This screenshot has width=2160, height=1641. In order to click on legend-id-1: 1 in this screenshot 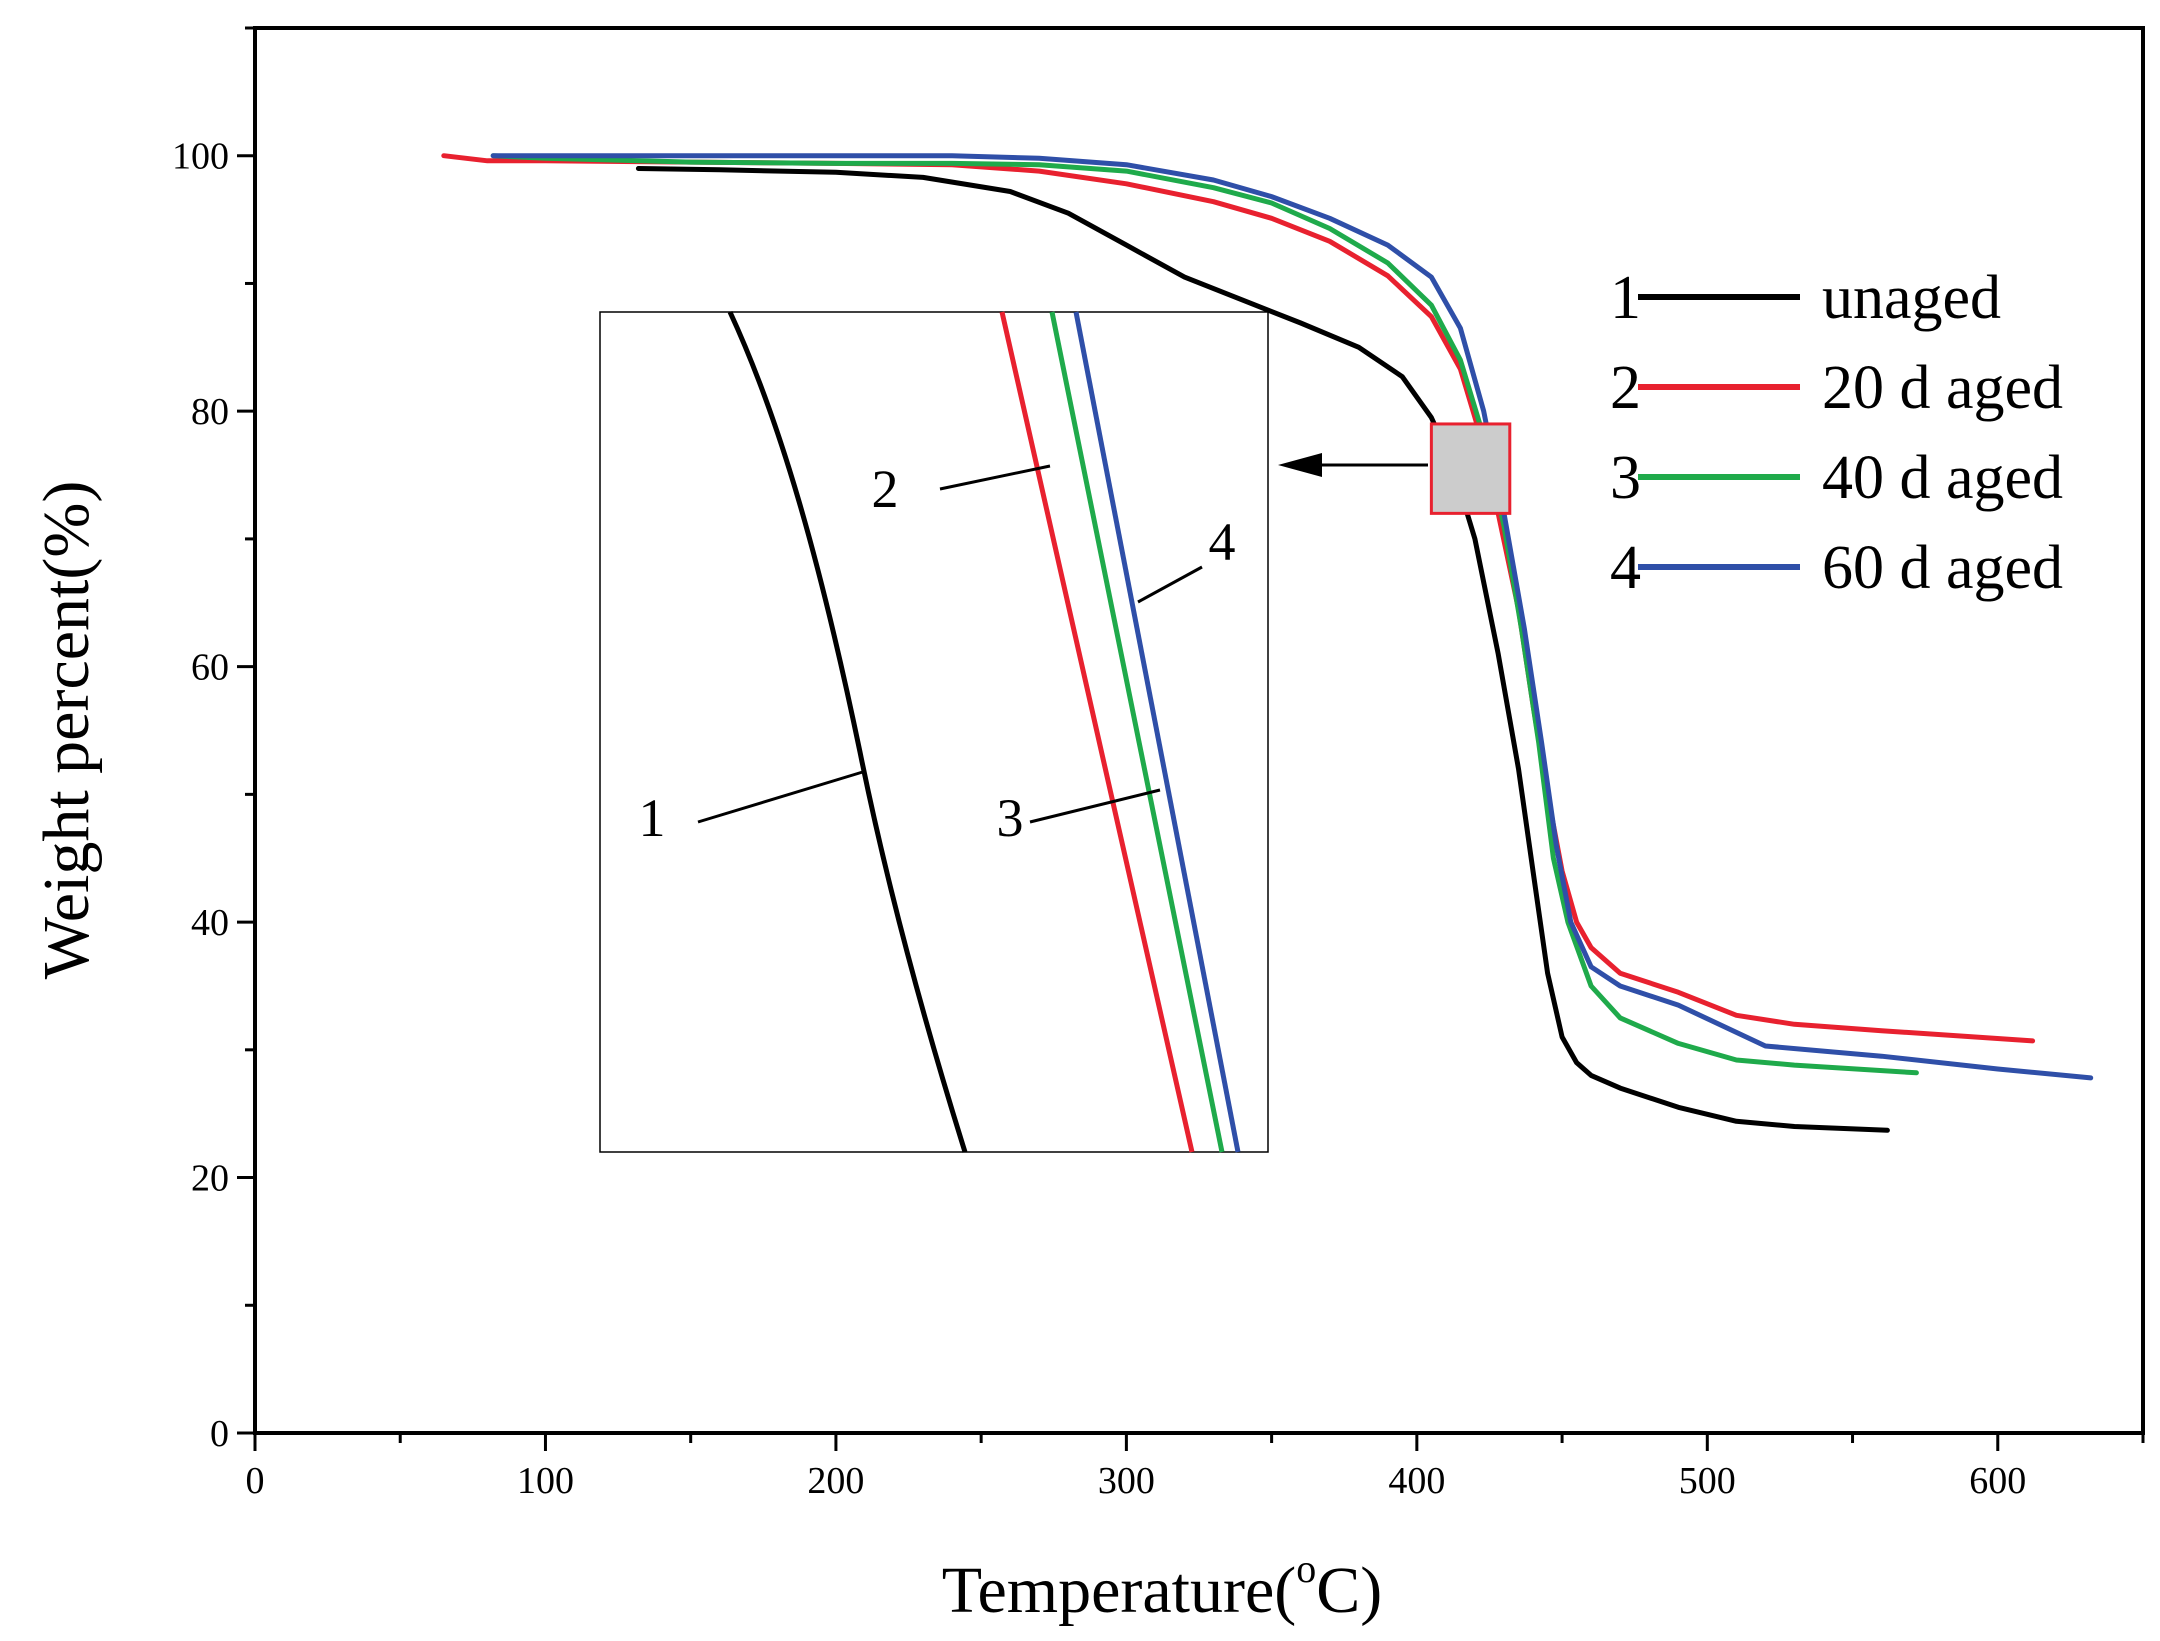, I will do `click(1625, 298)`.